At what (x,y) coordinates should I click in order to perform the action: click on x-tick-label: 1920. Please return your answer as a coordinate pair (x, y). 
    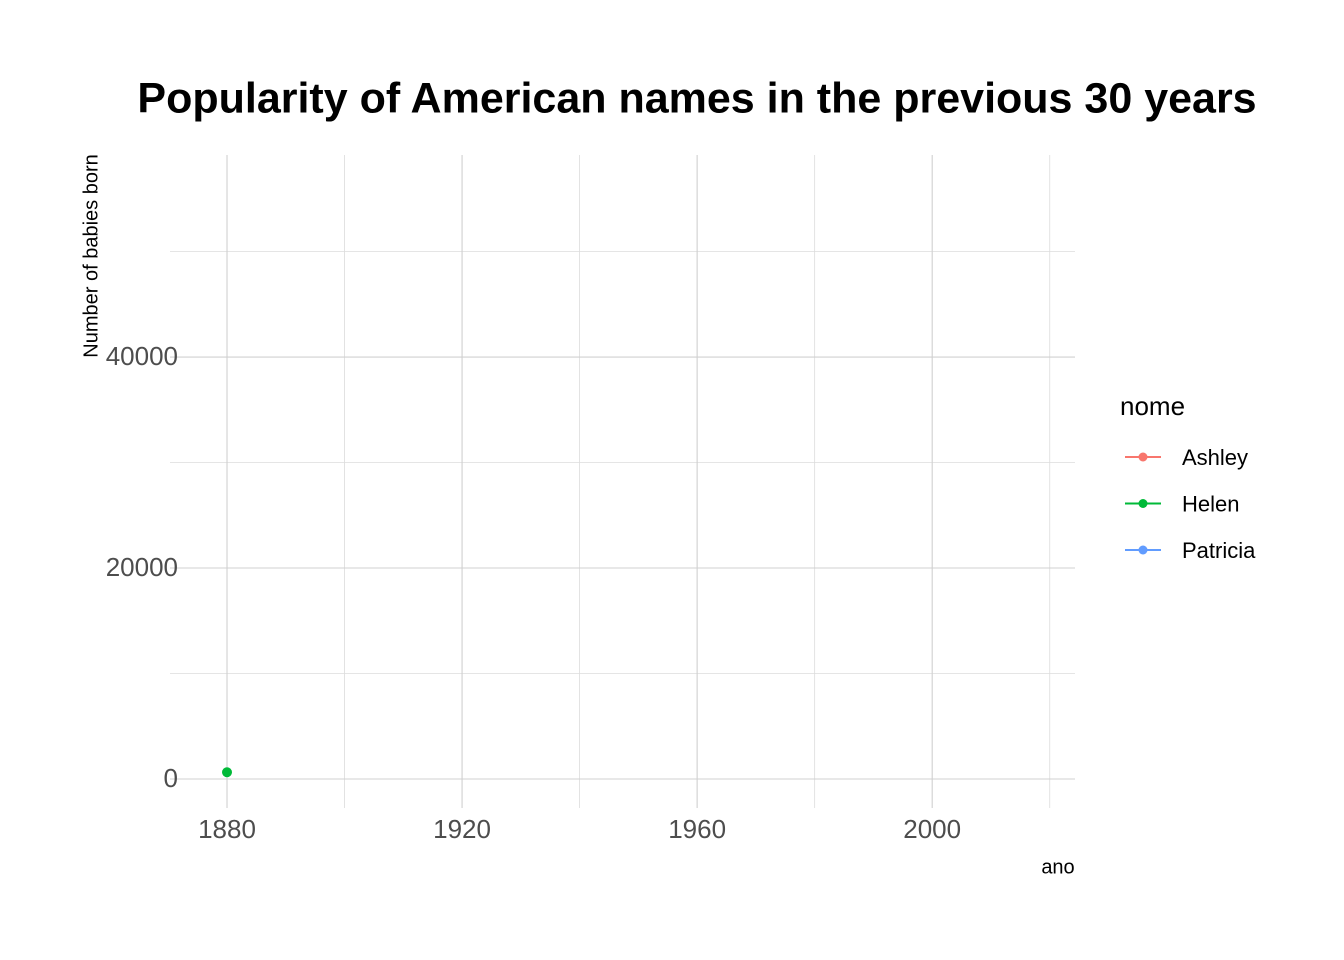
    Looking at the image, I should click on (462, 829).